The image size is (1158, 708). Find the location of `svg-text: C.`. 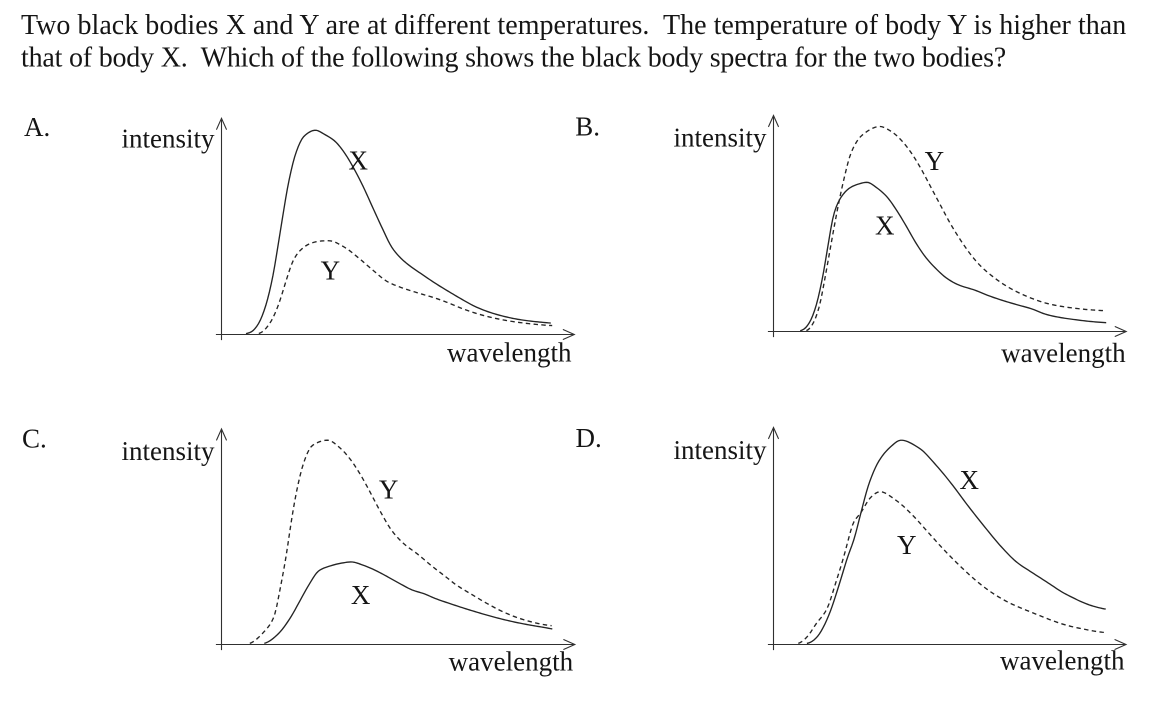

svg-text: C. is located at coordinates (34, 439).